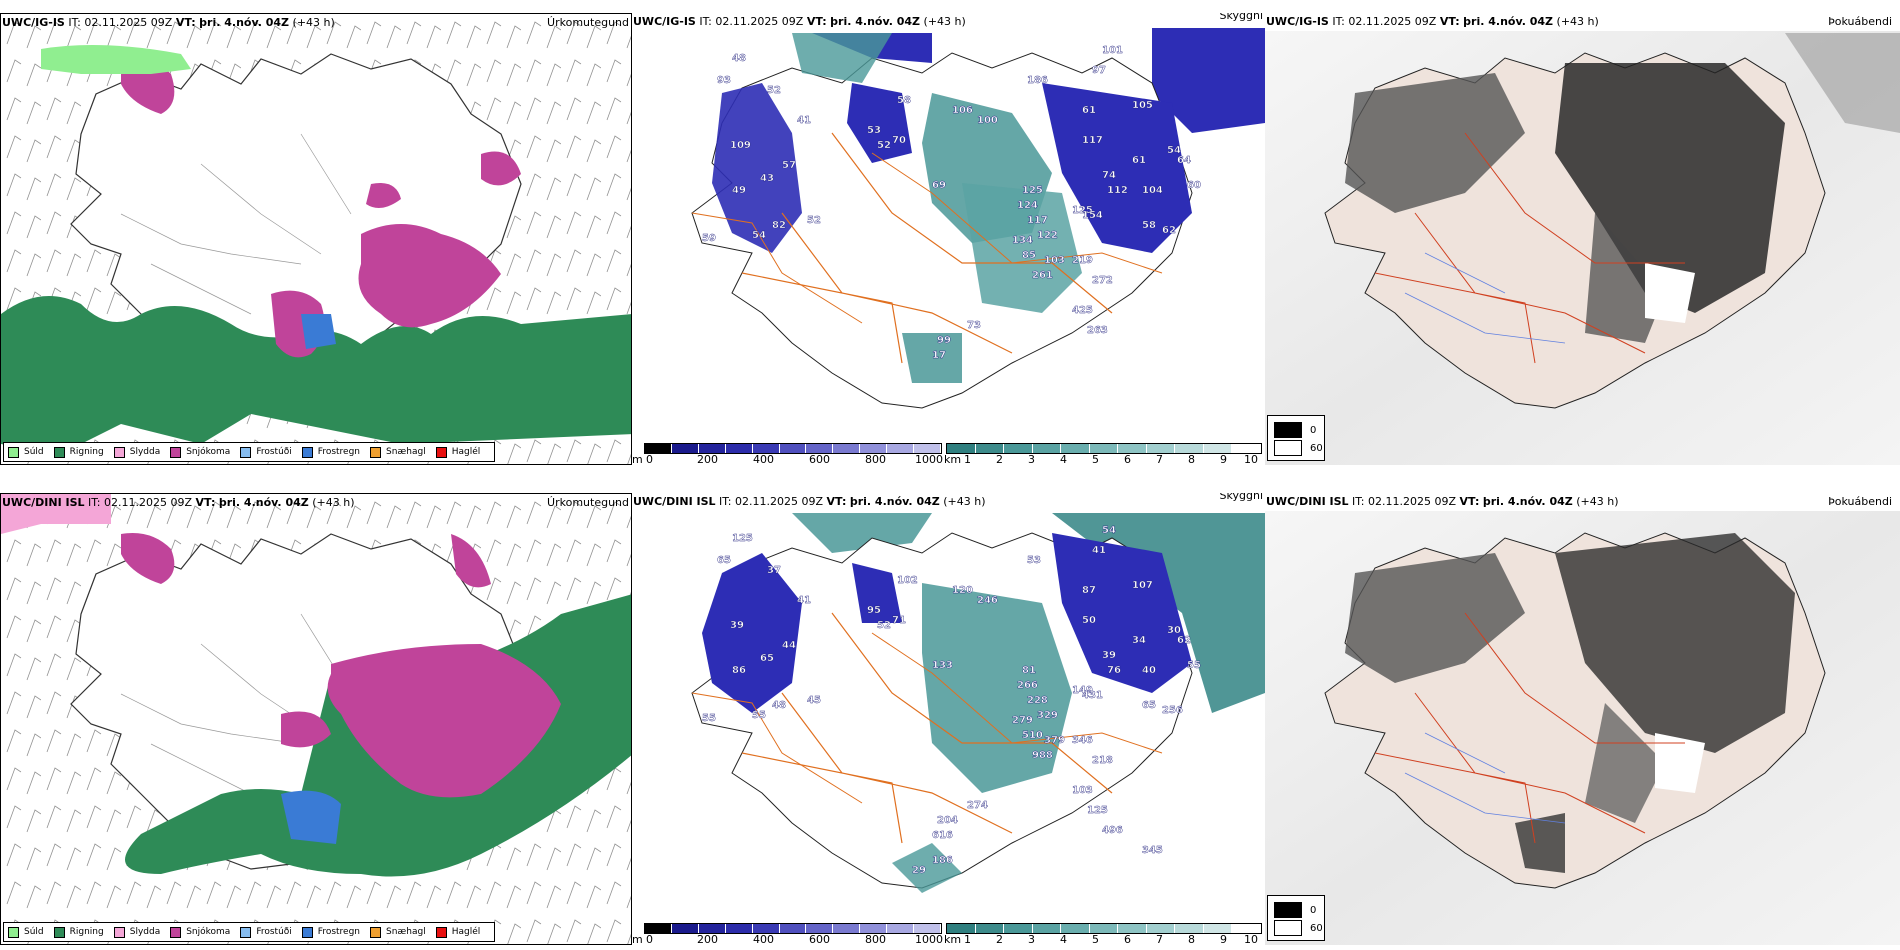  What do you see at coordinates (128, 22) in the screenshot?
I see `init-time: 02.11.2025 09Z` at bounding box center [128, 22].